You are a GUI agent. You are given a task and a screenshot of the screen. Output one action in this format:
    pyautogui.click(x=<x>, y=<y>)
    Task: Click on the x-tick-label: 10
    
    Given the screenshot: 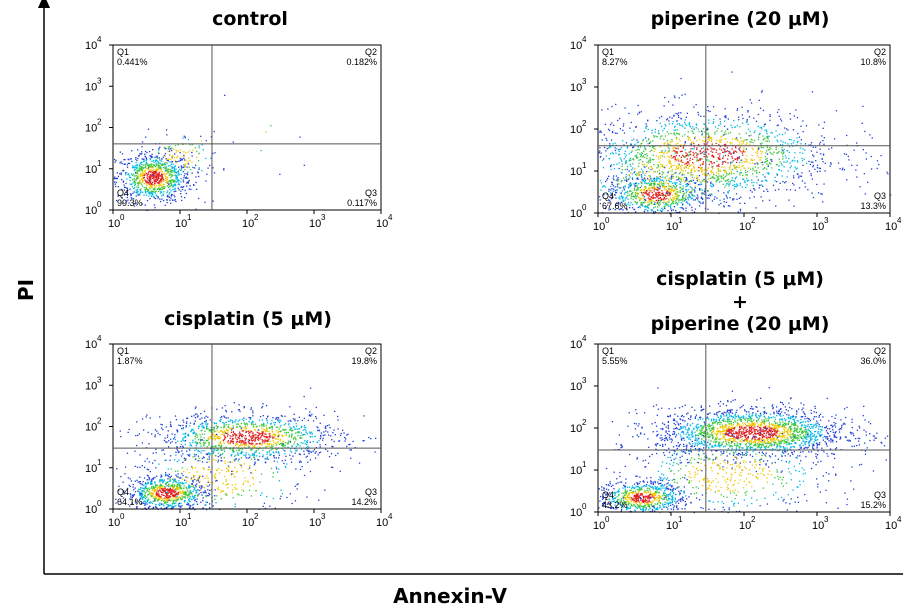 What is the action you would take?
    pyautogui.click(x=248, y=224)
    